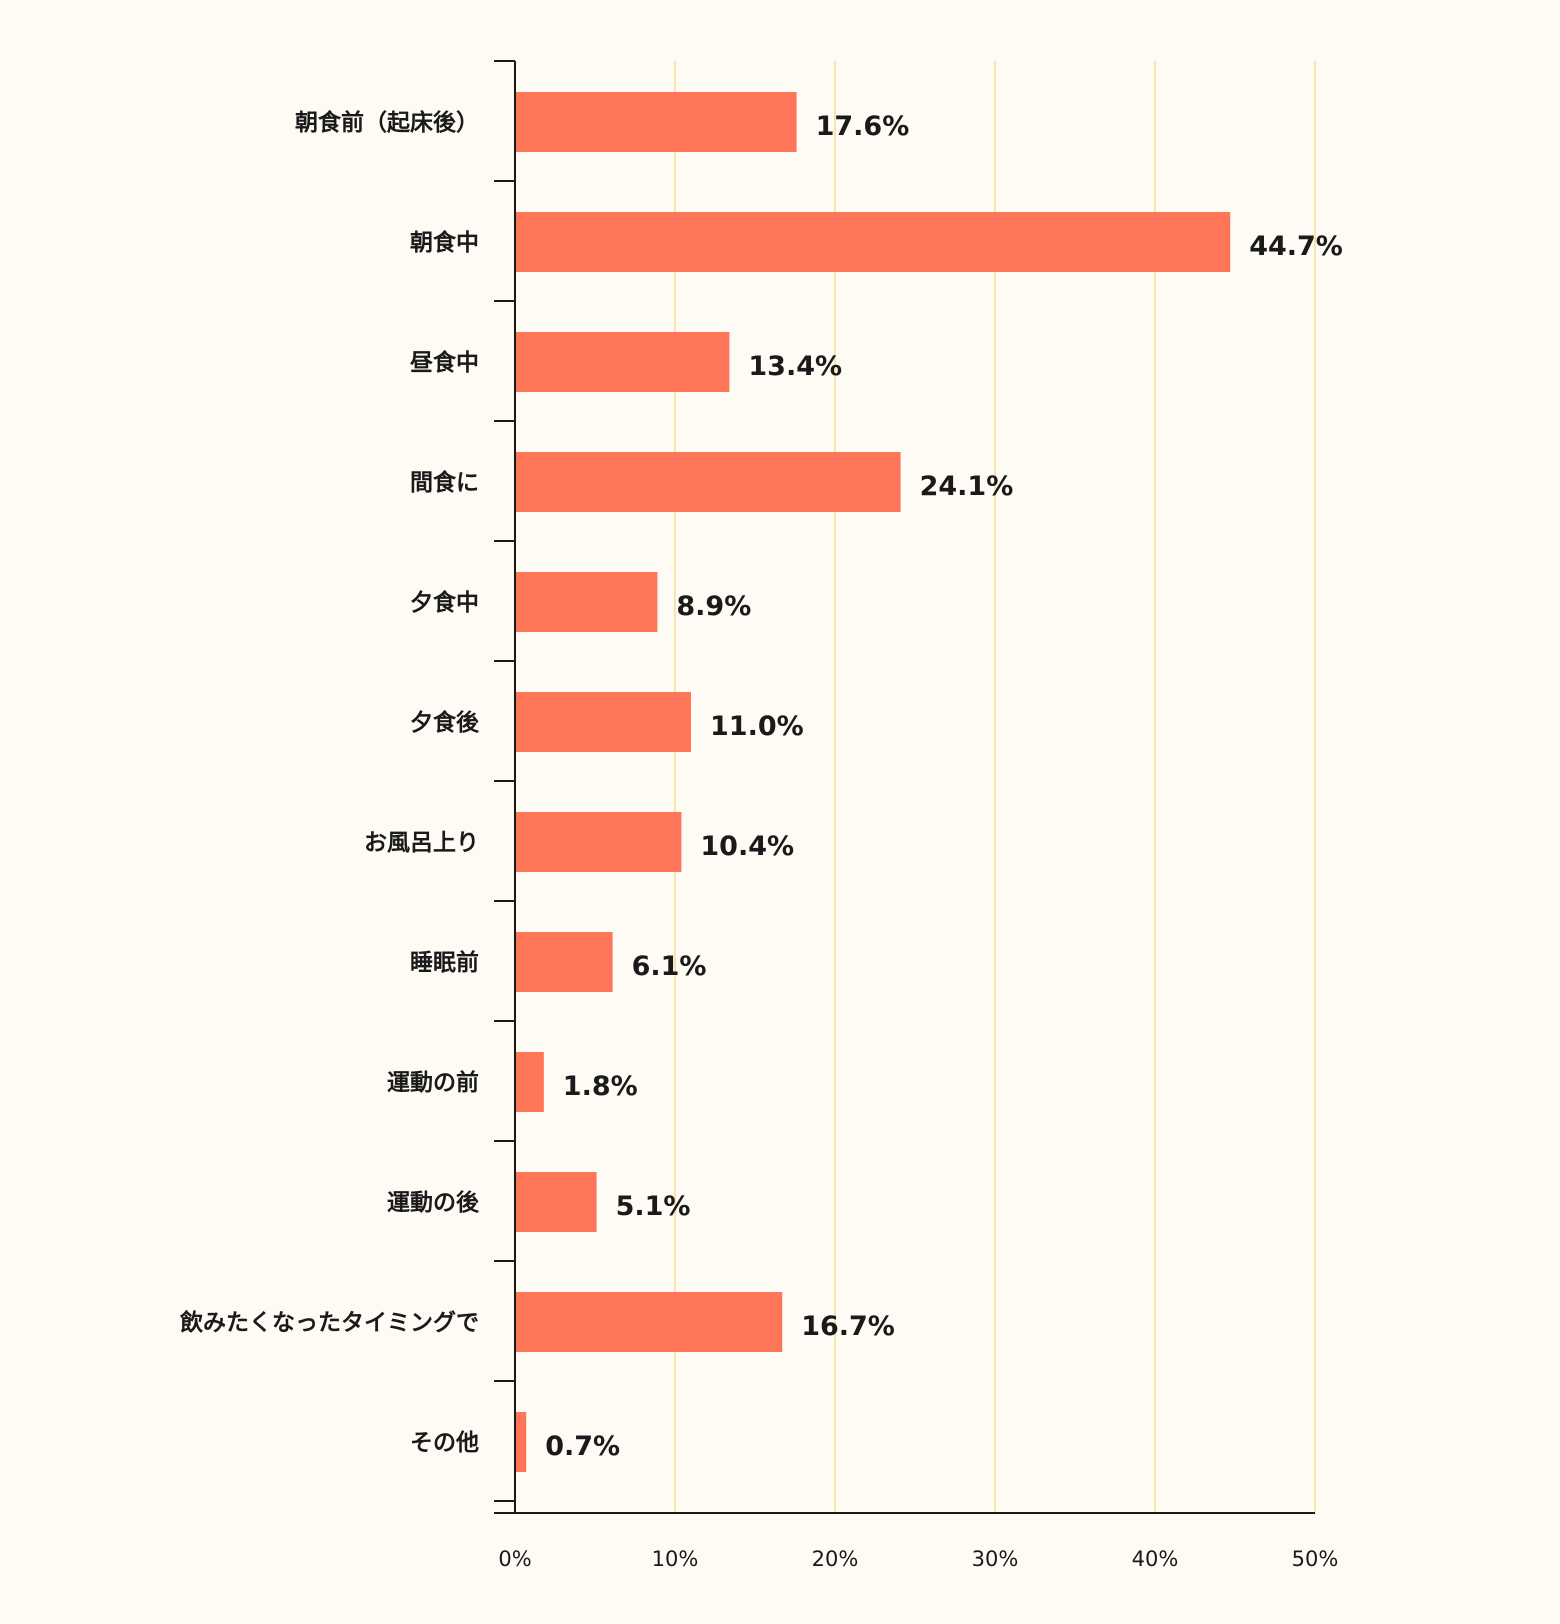  Describe the element at coordinates (713, 606) in the screenshot. I see `value-label: 8.9%` at that location.